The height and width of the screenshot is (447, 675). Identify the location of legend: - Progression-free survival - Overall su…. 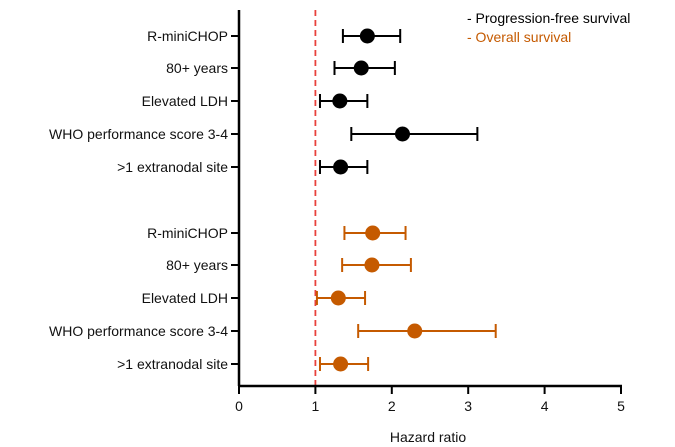
(548, 27).